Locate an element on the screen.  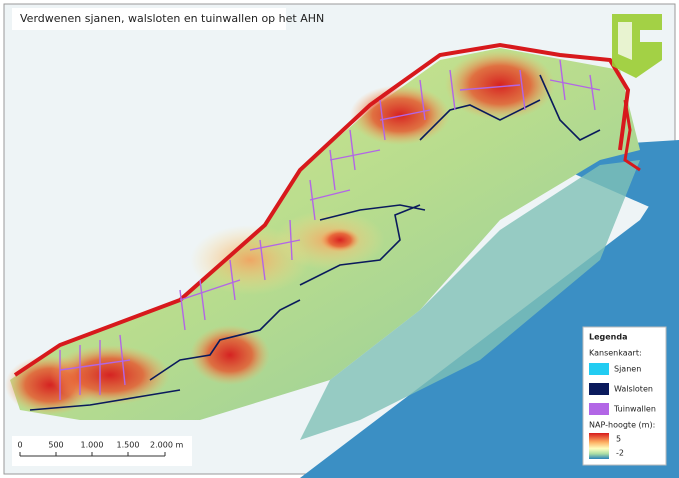
scale-label: 2.000 m is located at coordinates (166, 445).